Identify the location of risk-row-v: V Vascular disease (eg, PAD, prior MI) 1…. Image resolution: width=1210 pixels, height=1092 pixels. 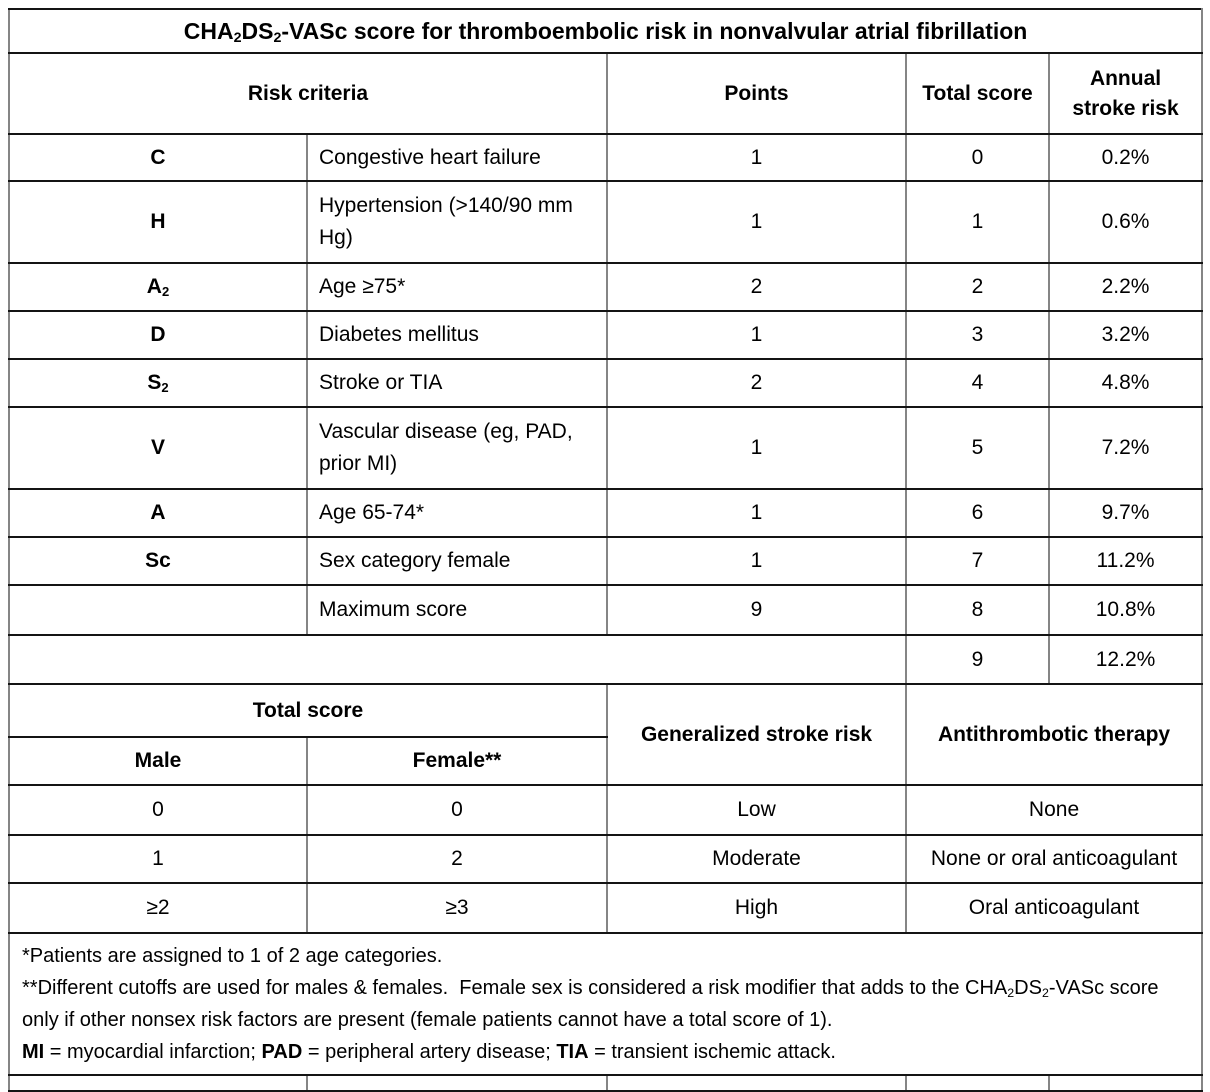
(606, 448).